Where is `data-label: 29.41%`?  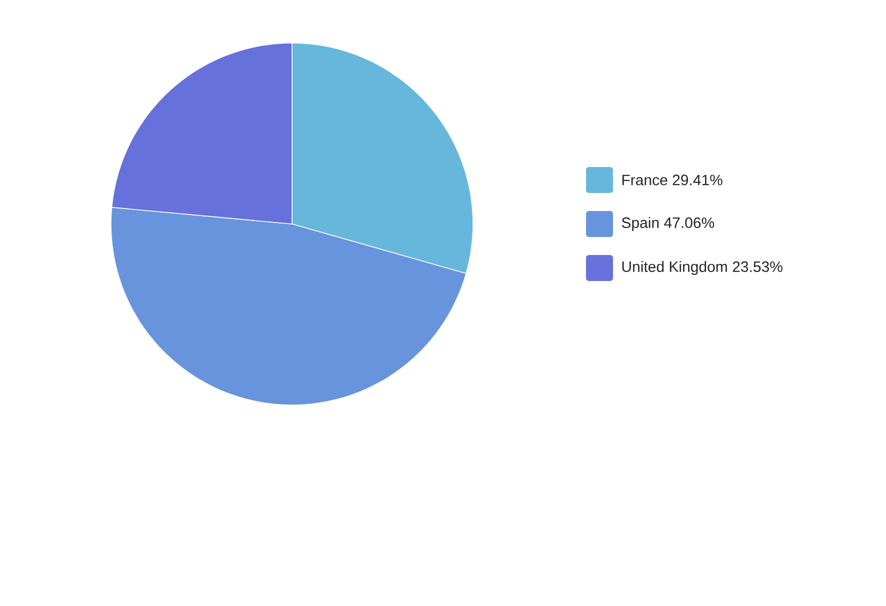 data-label: 29.41% is located at coordinates (697, 180).